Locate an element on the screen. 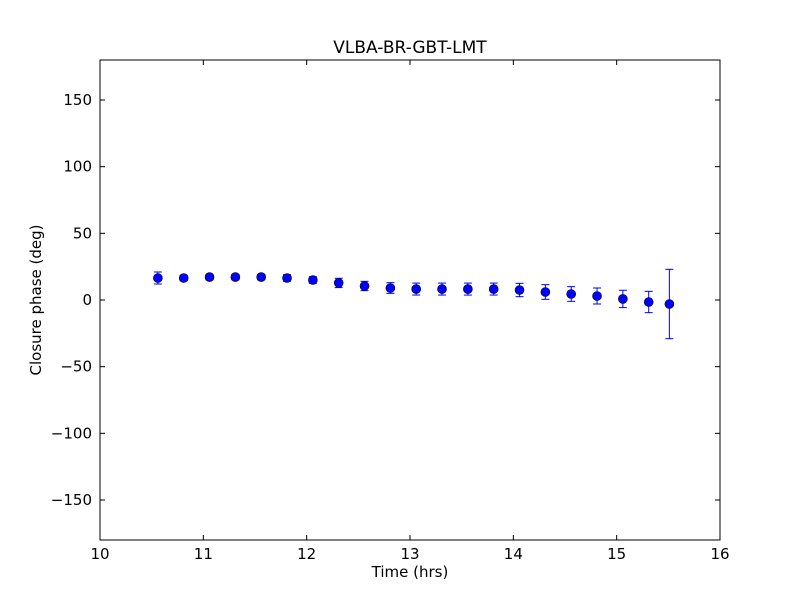  x-tick-label: 16 is located at coordinates (719, 554).